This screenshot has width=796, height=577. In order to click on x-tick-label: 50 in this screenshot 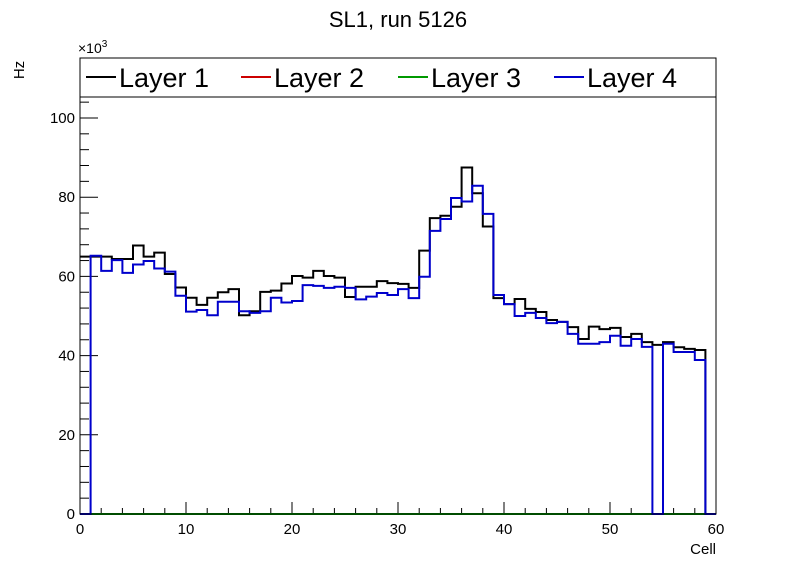, I will do `click(610, 529)`.